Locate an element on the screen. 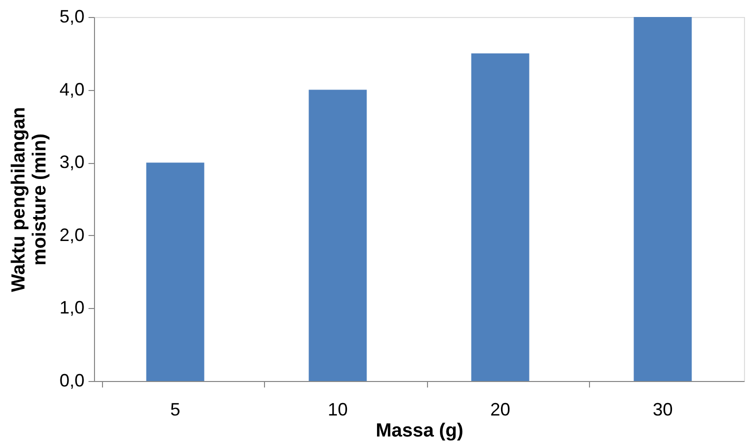 The image size is (752, 448). x-axis-title: Massa (g) is located at coordinates (420, 431).